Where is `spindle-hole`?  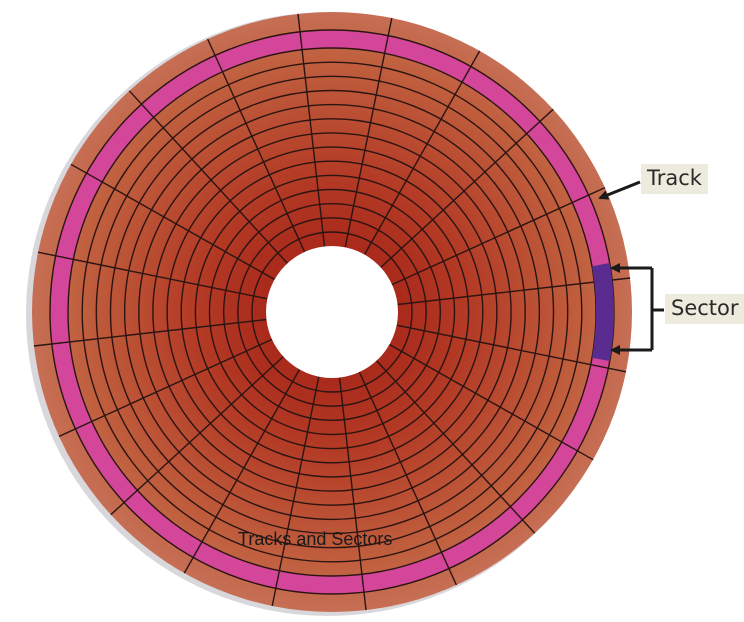 spindle-hole is located at coordinates (332, 312).